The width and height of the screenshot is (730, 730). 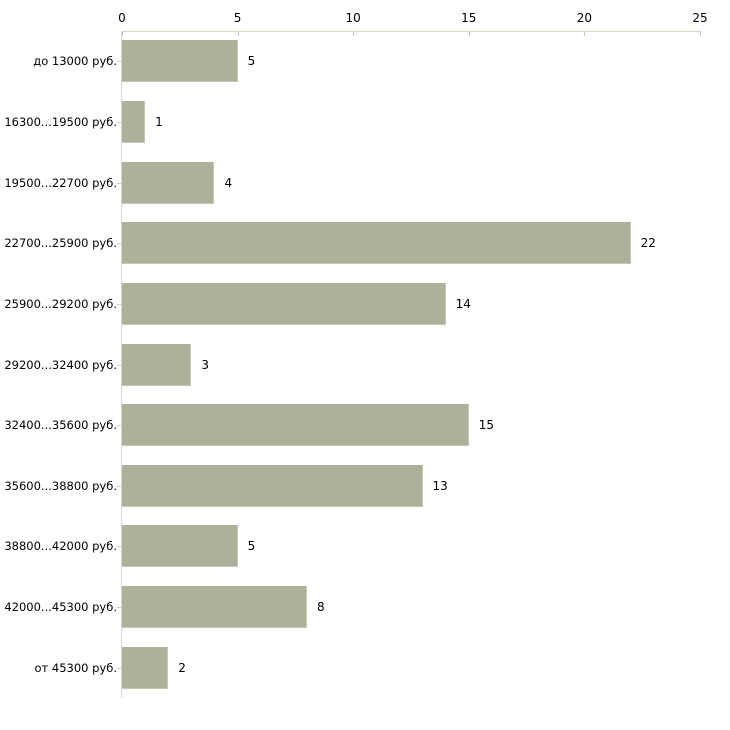 I want to click on category-label: от 45300 руб., so click(x=75, y=667).